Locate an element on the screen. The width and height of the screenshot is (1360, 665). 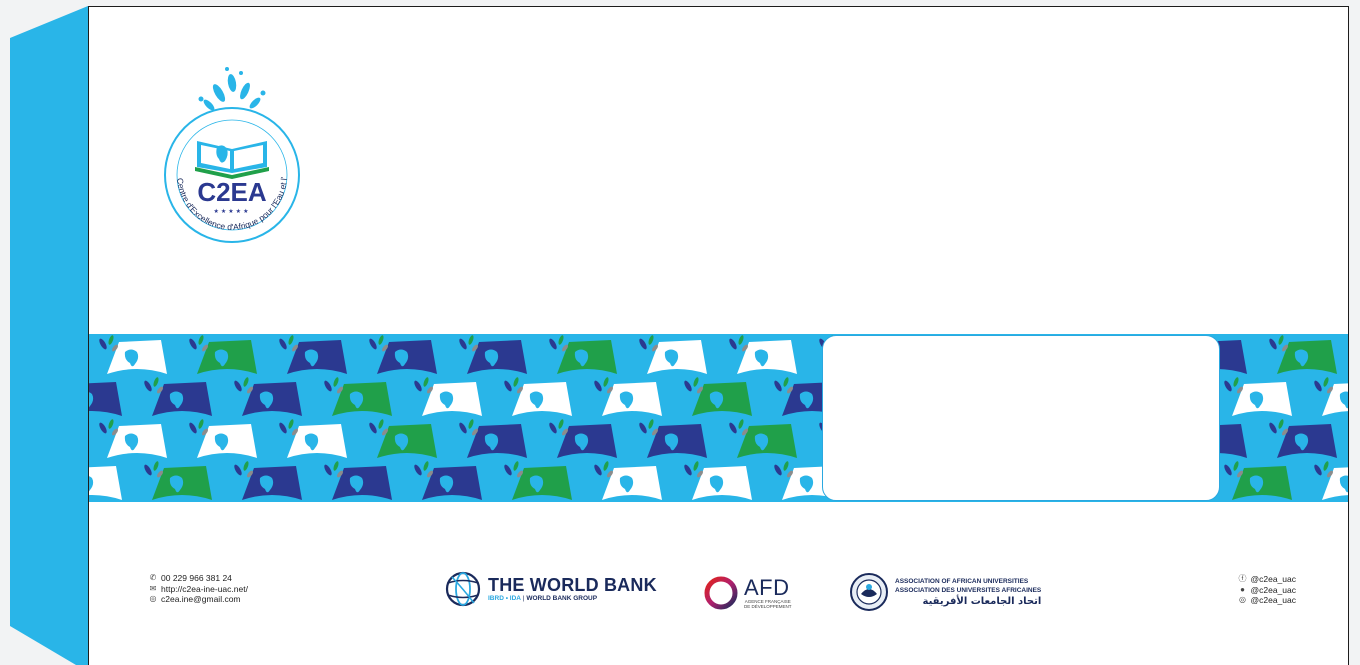
afd-ring-icon is located at coordinates (721, 593).